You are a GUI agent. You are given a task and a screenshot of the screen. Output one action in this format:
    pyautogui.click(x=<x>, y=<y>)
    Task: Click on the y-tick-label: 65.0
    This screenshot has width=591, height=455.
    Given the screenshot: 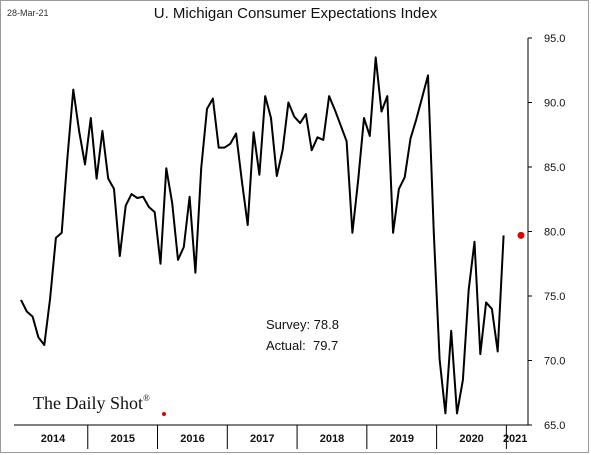 What is the action you would take?
    pyautogui.click(x=554, y=426)
    